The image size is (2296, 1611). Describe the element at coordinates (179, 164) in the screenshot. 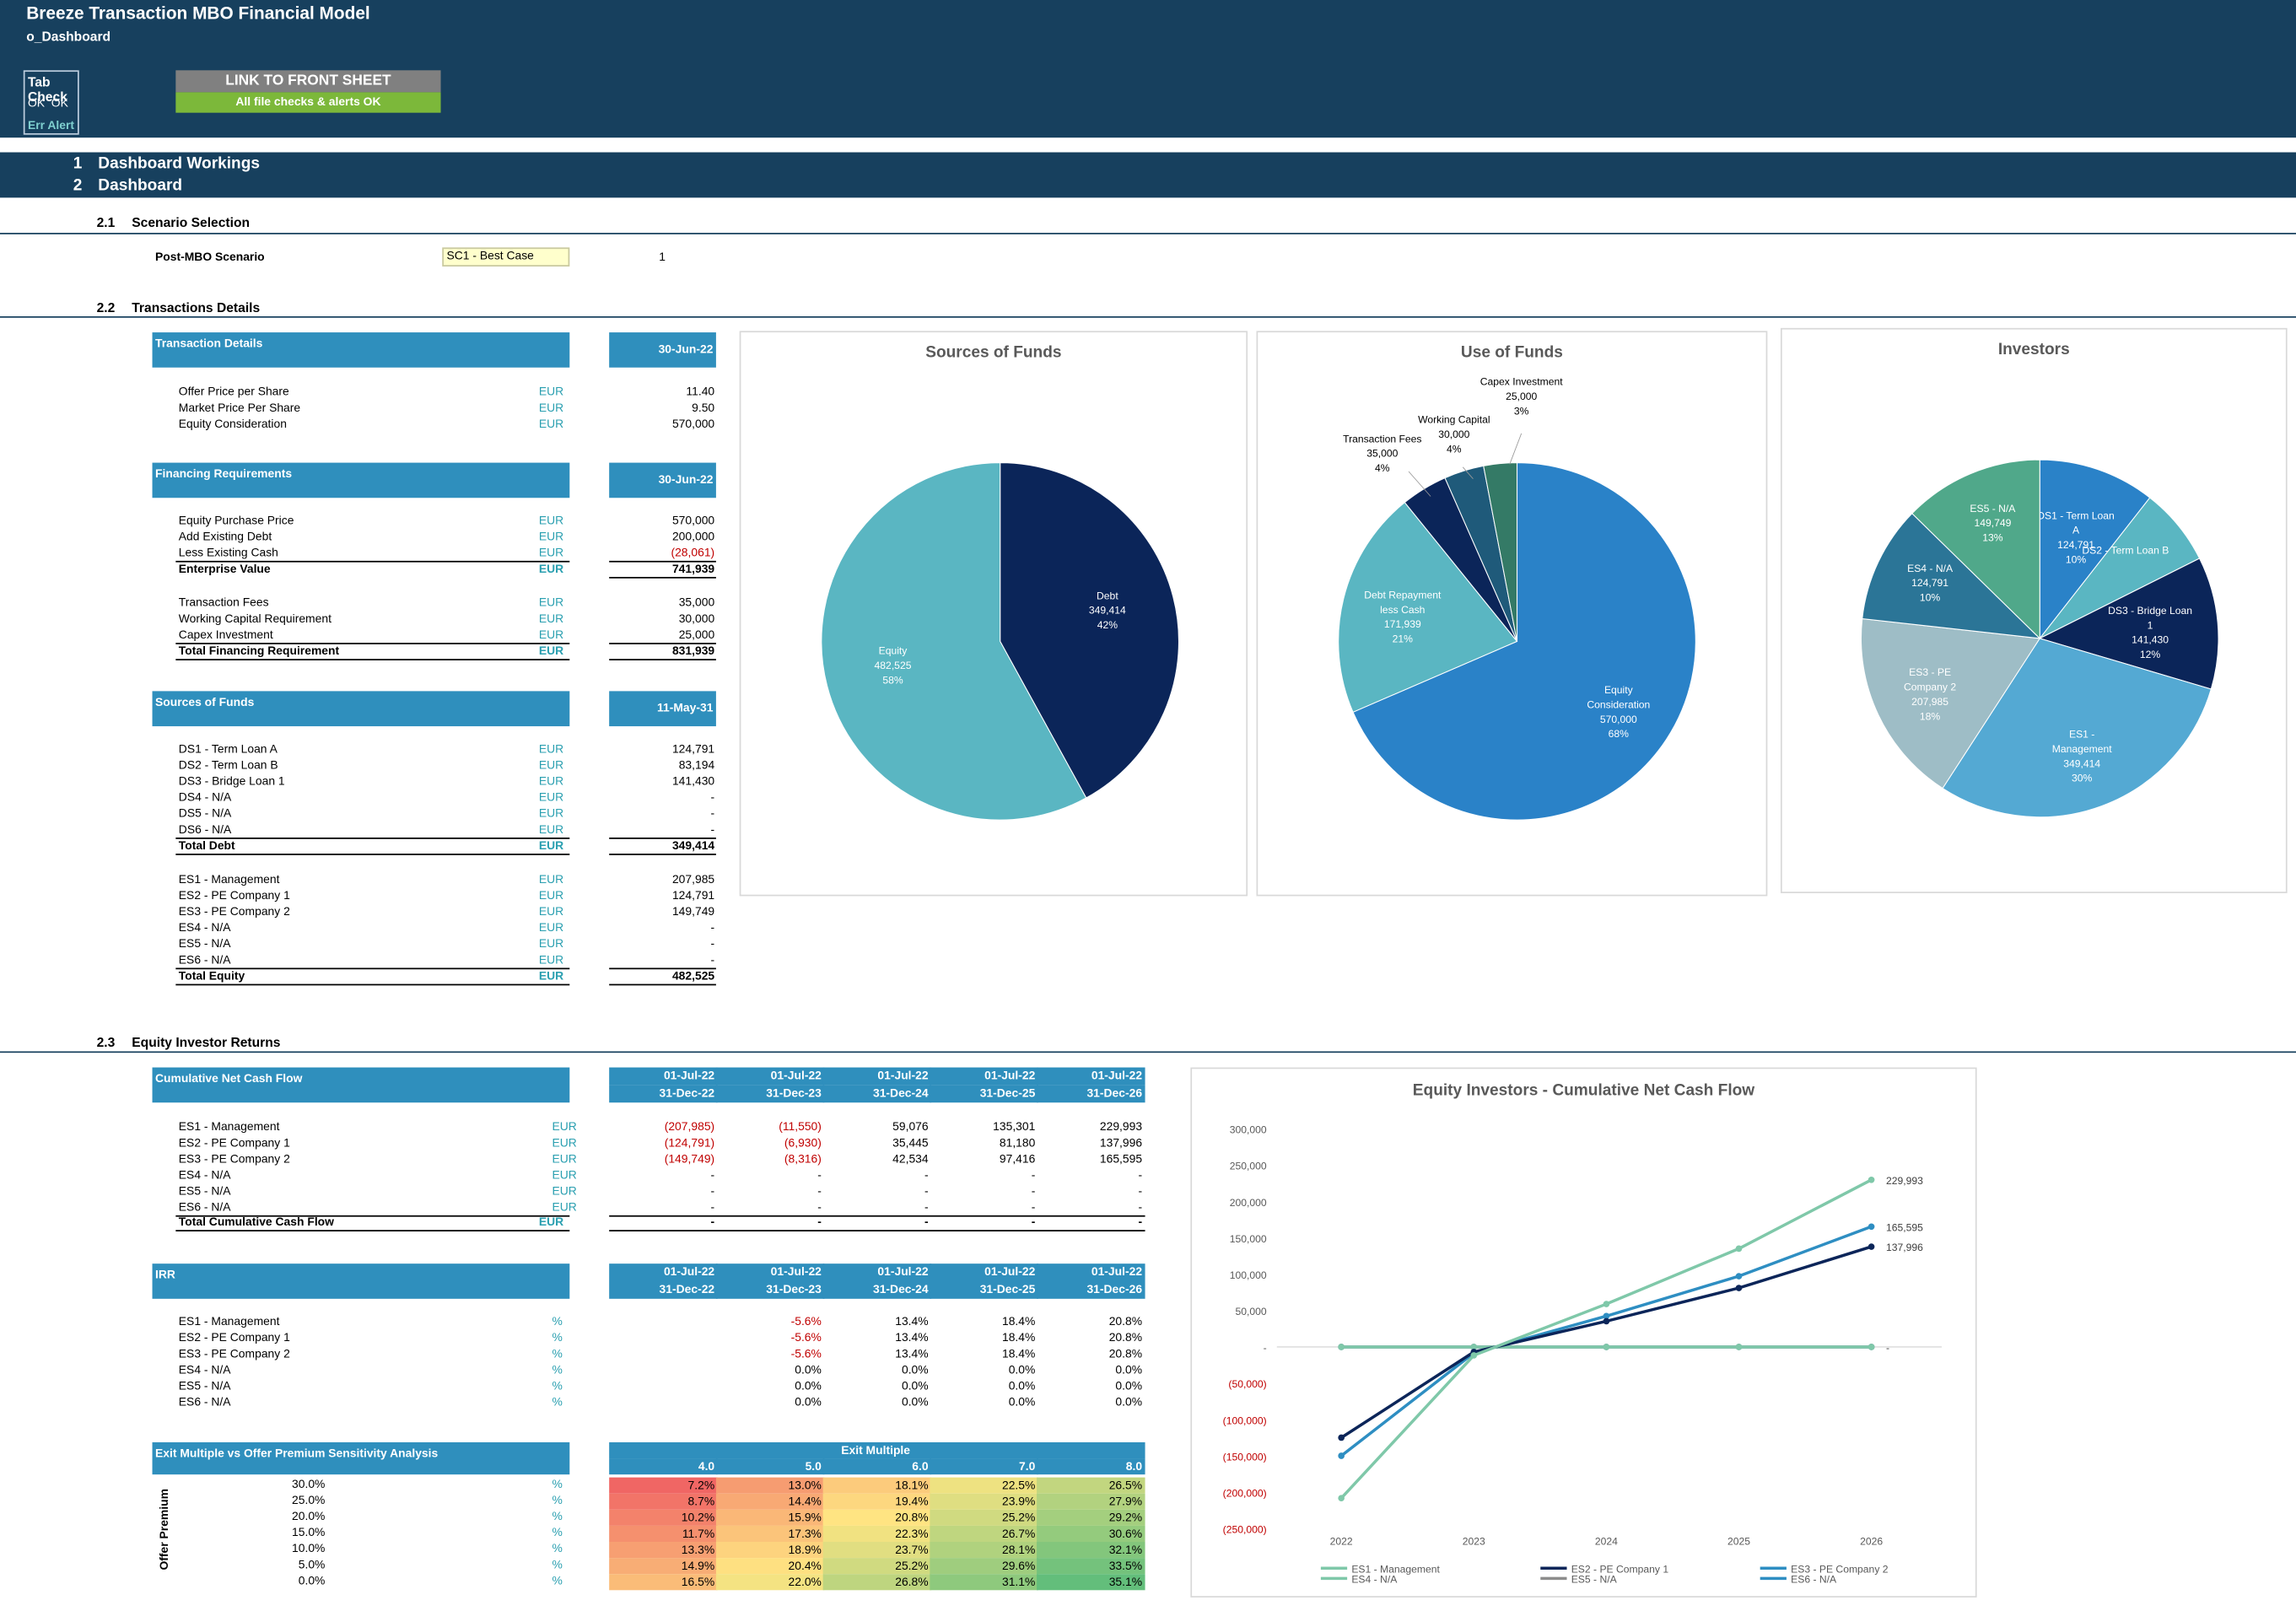

I see `section-1-title: Dashboard Workings` at that location.